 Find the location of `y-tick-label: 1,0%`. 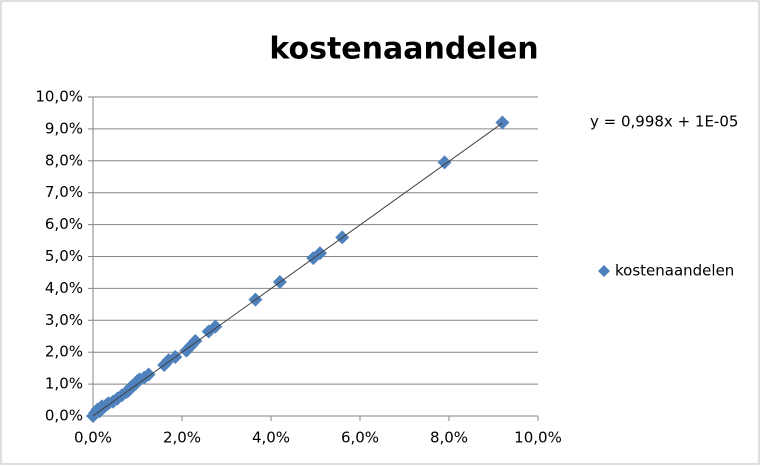

y-tick-label: 1,0% is located at coordinates (64, 384).